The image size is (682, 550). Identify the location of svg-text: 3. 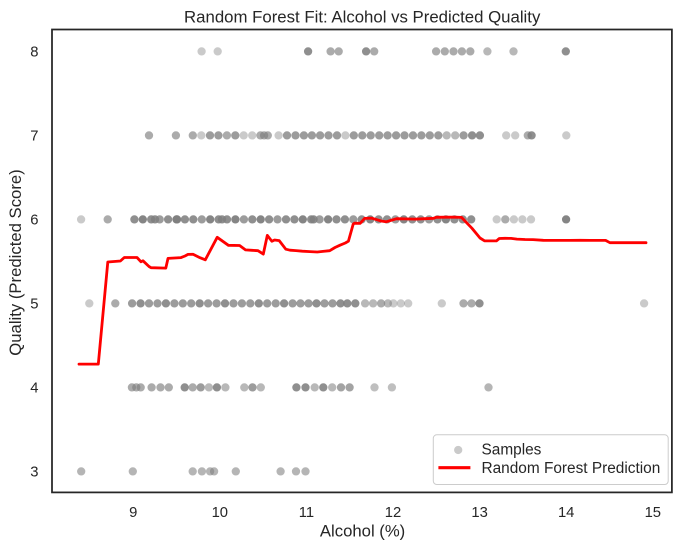
(34, 473).